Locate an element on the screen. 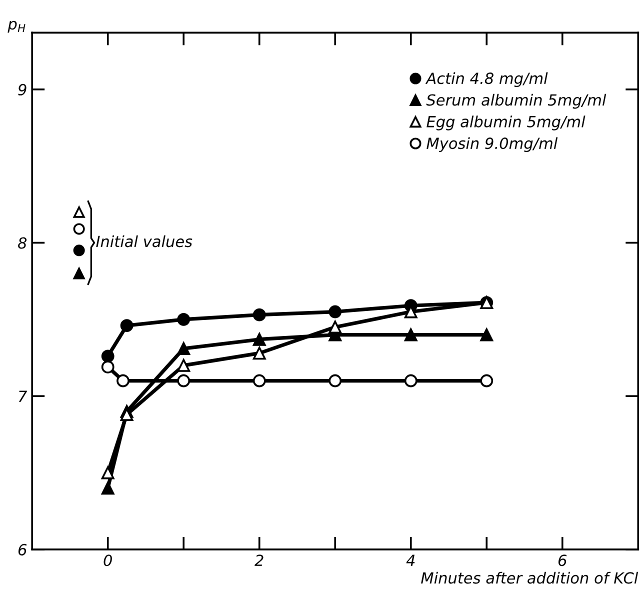  legend-label: Serum albumin 5mg/ml is located at coordinates (516, 101).